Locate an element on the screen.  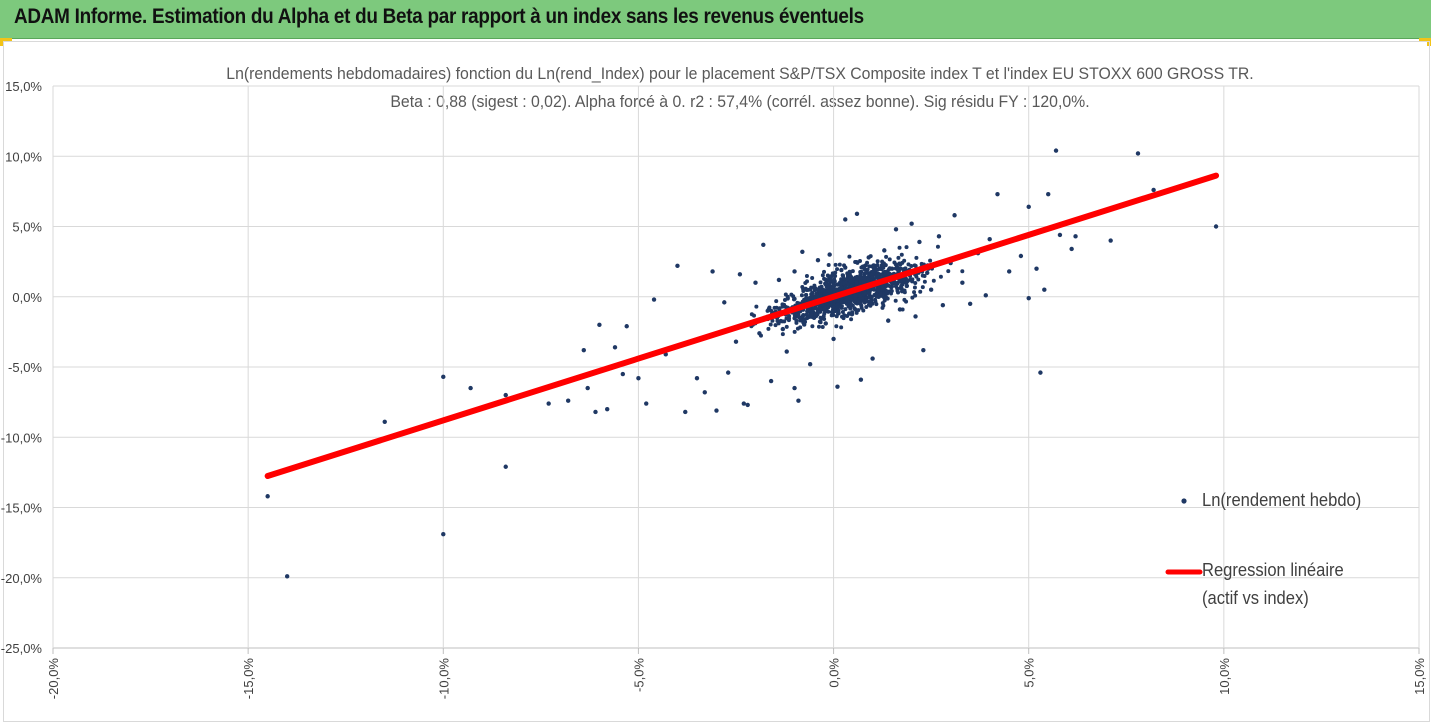
x-tick-label: -15,0% is located at coordinates (248, 679).